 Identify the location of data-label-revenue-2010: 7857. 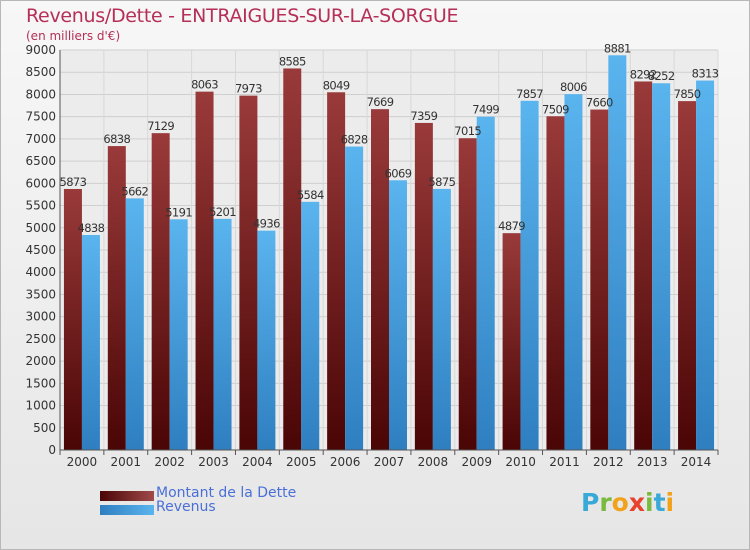
(529, 94).